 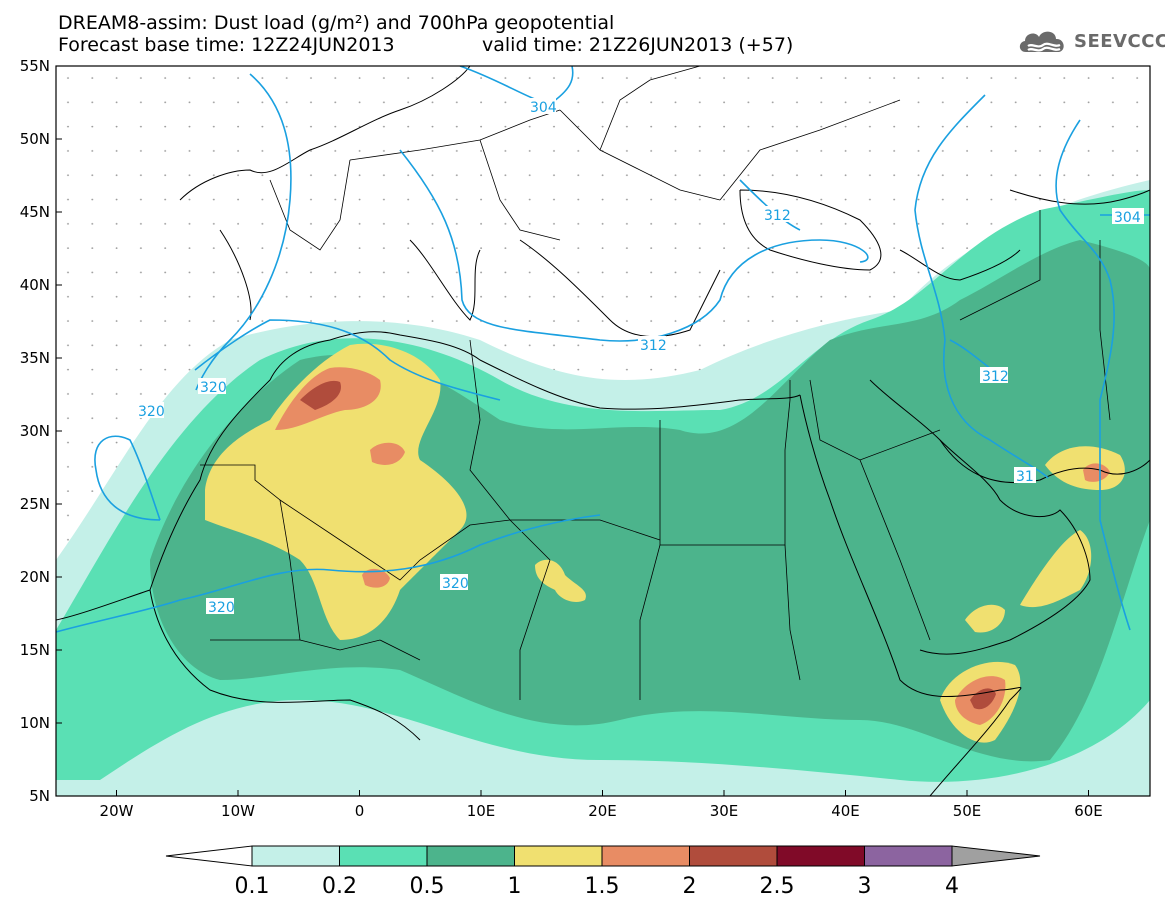 I want to click on lon-label: 0, so click(x=360, y=811).